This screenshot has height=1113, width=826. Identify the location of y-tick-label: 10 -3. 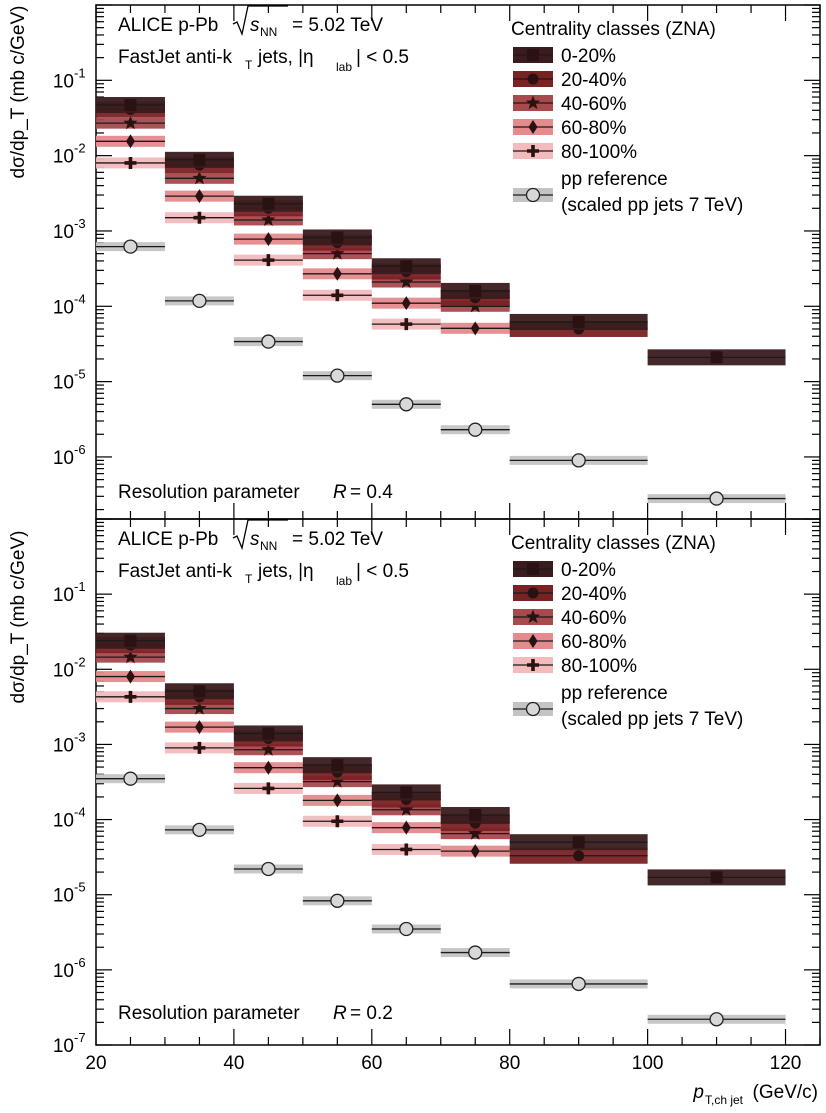
(69, 229).